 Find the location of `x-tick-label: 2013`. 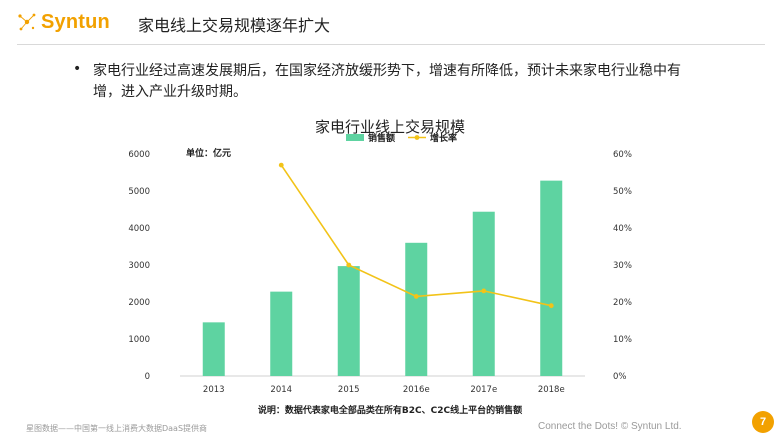

x-tick-label: 2013 is located at coordinates (214, 390).